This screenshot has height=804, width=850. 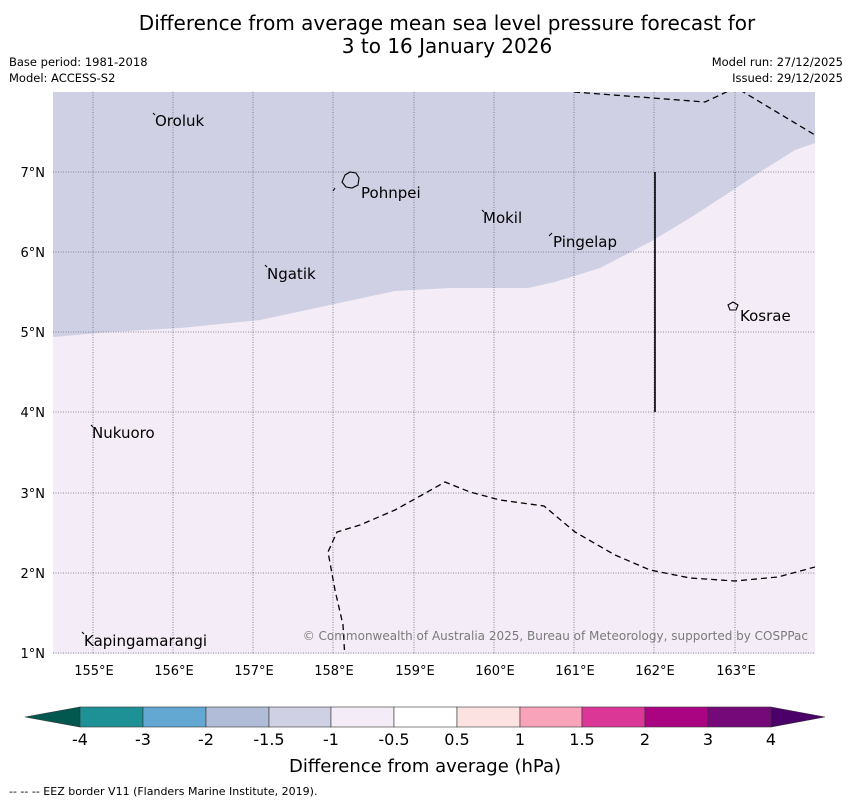 I want to click on lon-label: 157°E, so click(x=254, y=671).